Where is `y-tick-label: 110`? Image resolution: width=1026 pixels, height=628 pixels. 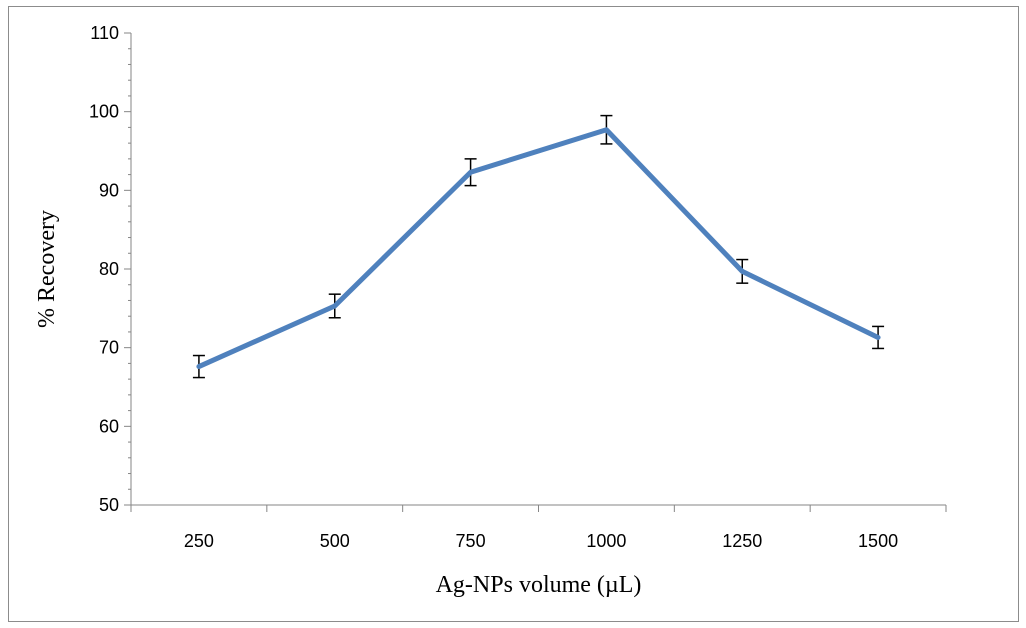 y-tick-label: 110 is located at coordinates (104, 33).